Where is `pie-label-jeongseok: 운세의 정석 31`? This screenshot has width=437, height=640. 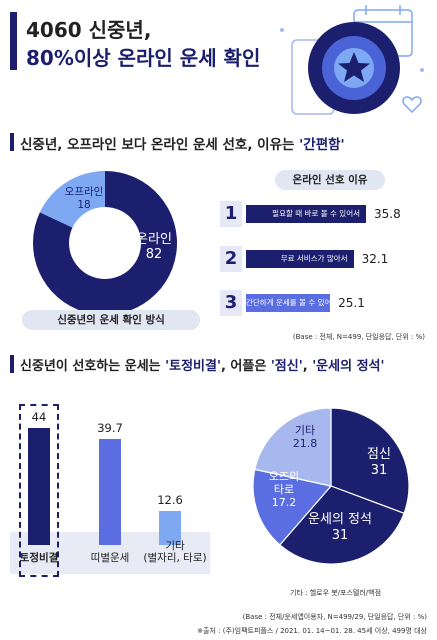
pie-label-jeongseok: 운세의 정석 31 is located at coordinates (340, 527).